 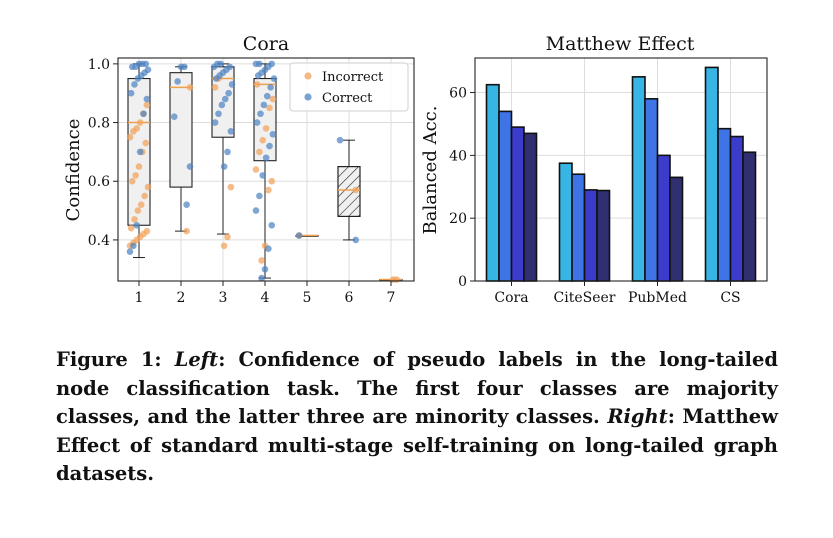 I want to click on box-body, so click(x=181, y=130).